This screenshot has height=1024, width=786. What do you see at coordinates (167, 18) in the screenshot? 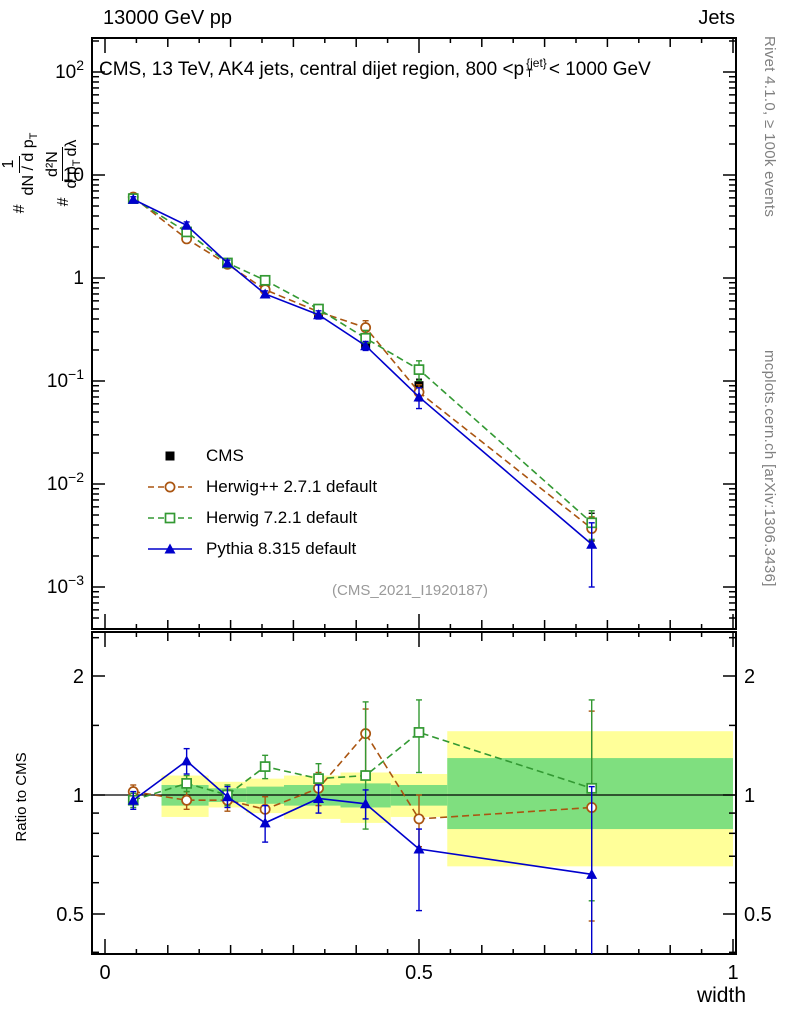
I see `beam-energy-label: 13000 GeV pp` at bounding box center [167, 18].